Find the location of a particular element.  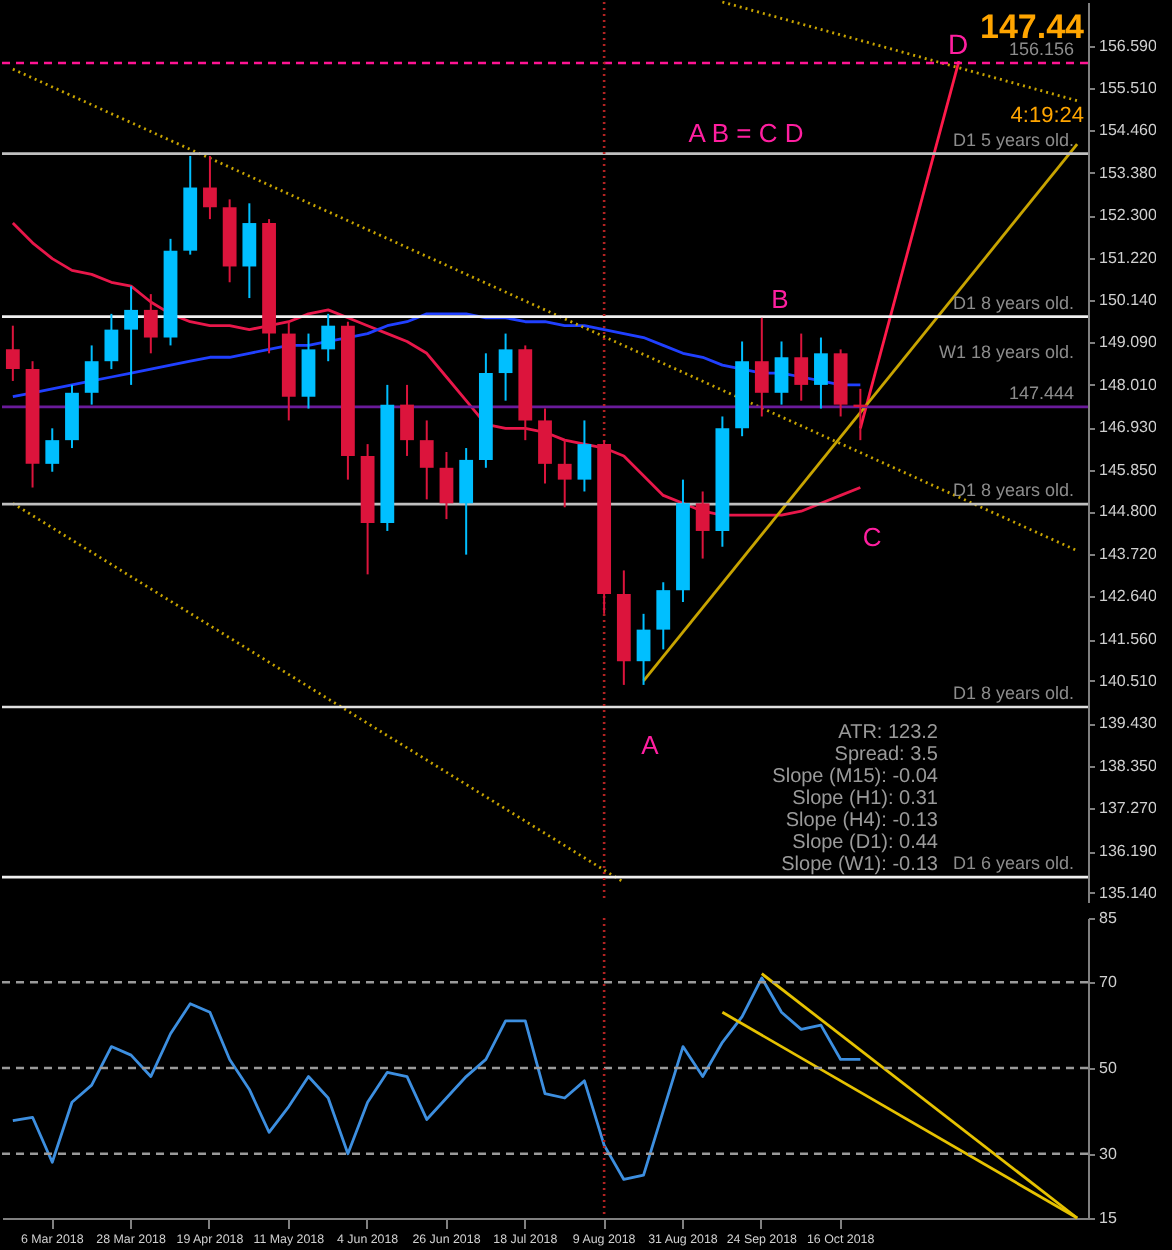

annotation: Slope (M15): -0.04 is located at coordinates (855, 777).